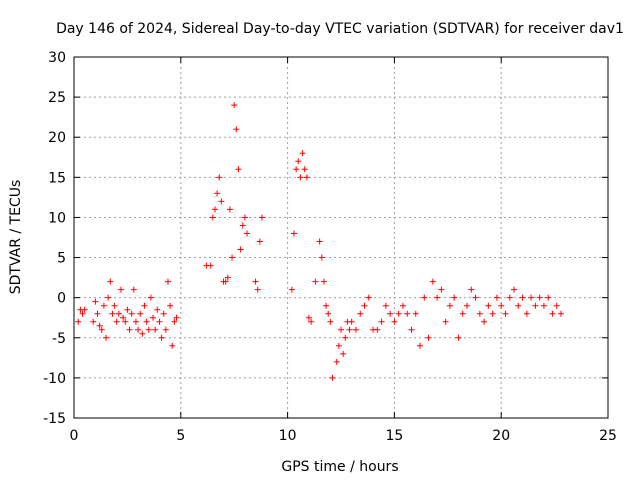  What do you see at coordinates (57, 138) in the screenshot?
I see `y-tick-label: 20` at bounding box center [57, 138].